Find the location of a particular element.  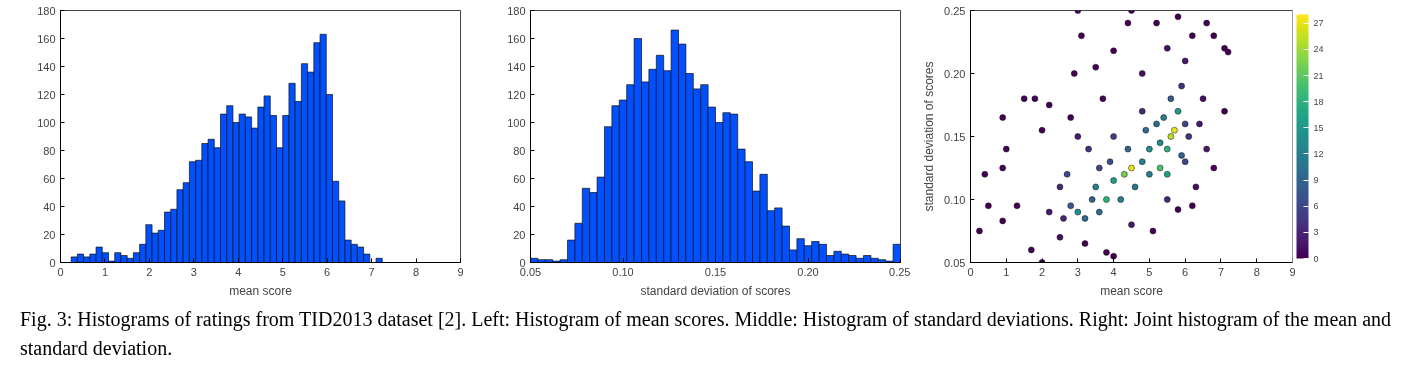

caption: Fig. 3: Histograms of ratings from TID2013 dataset [2]. Left: Histogram of mean scores. Middle: Histogram of standard deviations. Right: Joint histogram of the mean and standard deviation. is located at coordinates (706, 334).